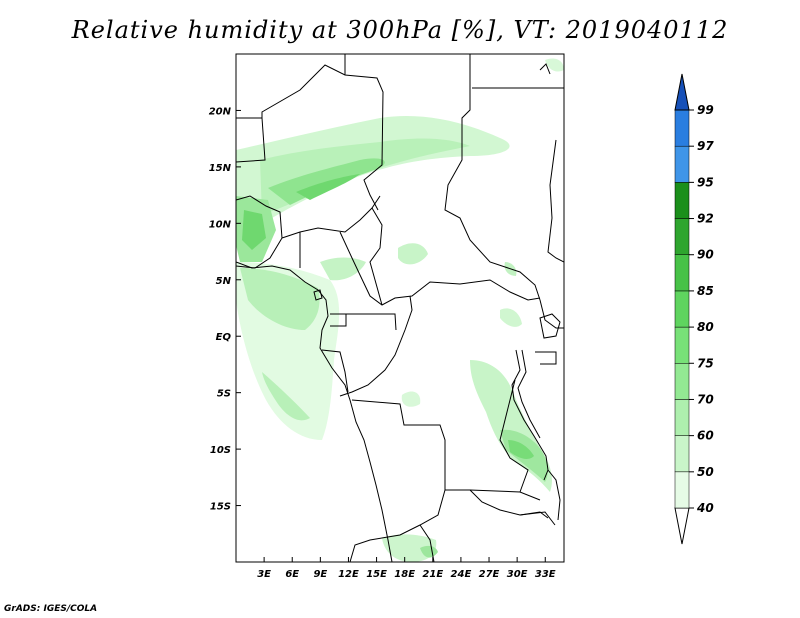 The image size is (800, 618). Describe the element at coordinates (705, 291) in the screenshot. I see `legend-label: 85` at that location.